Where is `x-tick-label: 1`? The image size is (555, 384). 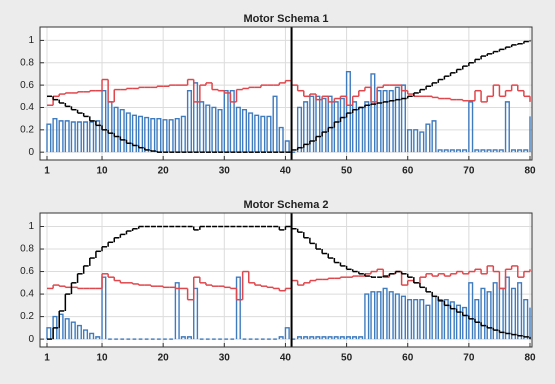
x-tick-label: 1 is located at coordinates (47, 171).